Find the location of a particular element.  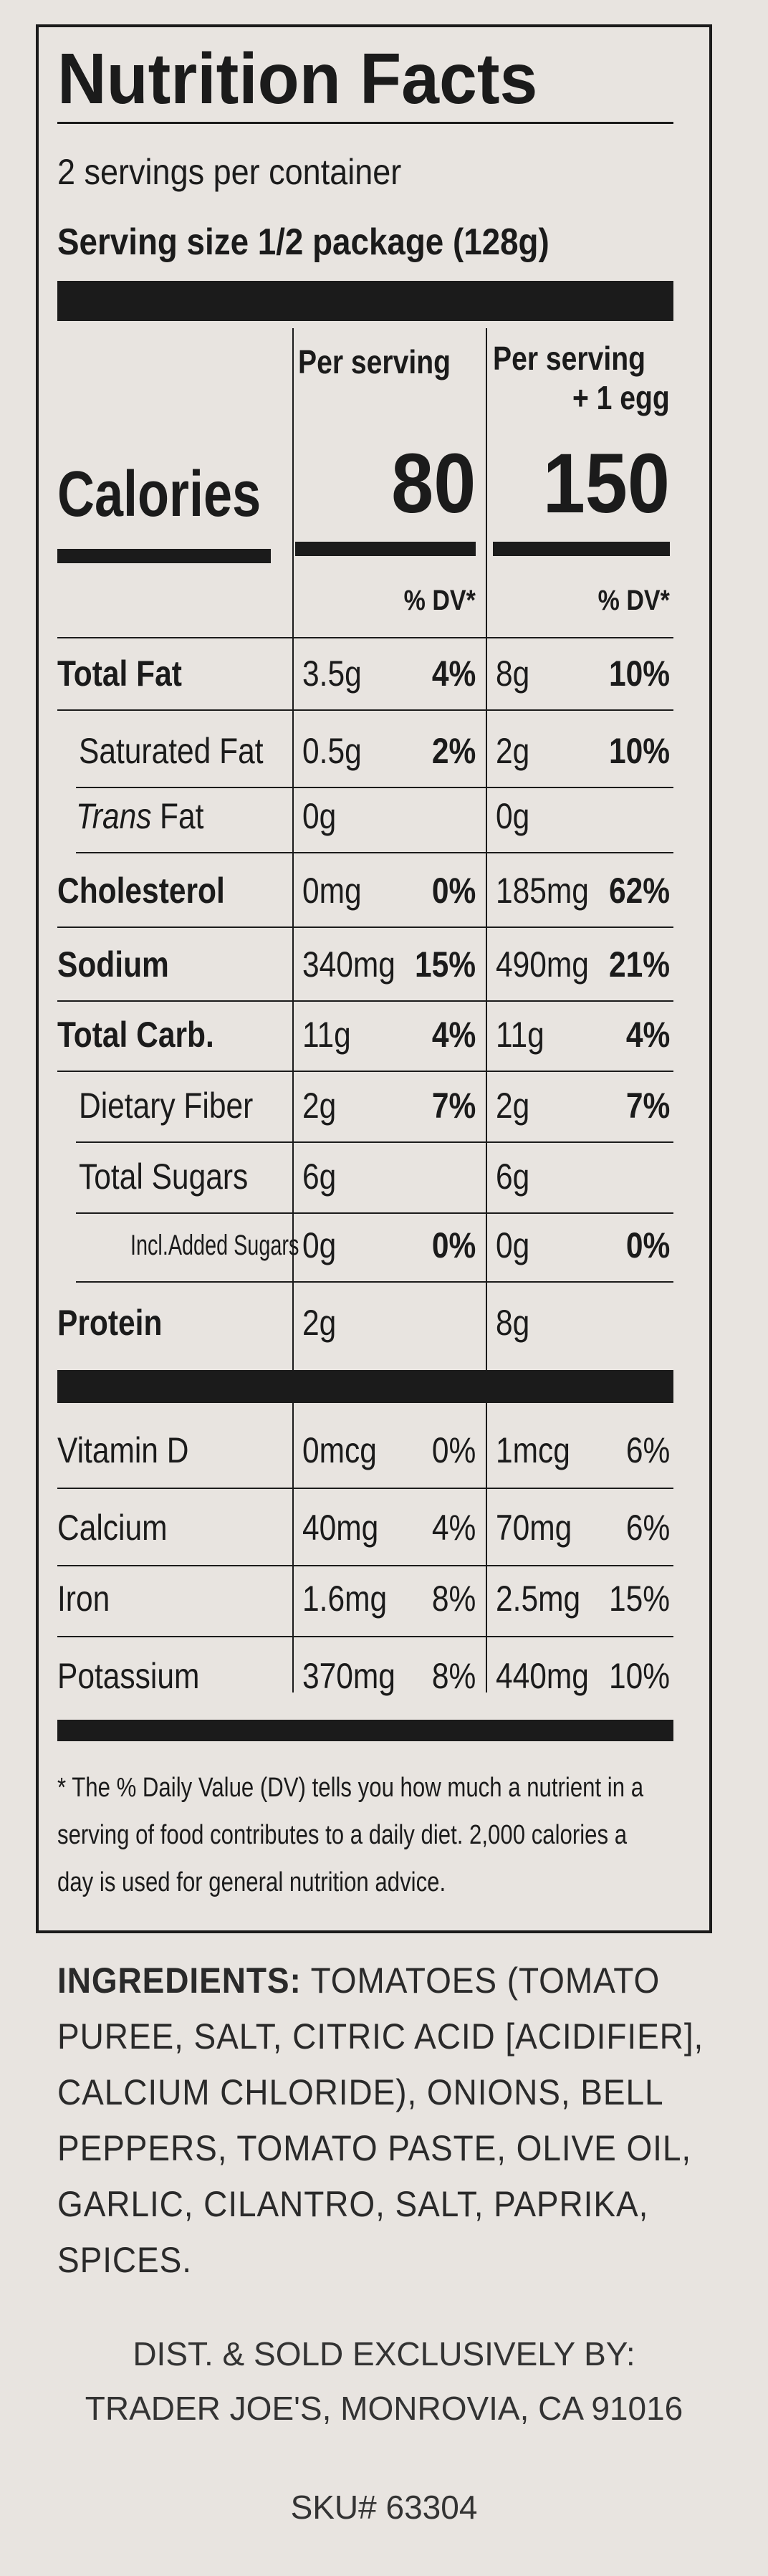

amount: 185mg is located at coordinates (542, 891).